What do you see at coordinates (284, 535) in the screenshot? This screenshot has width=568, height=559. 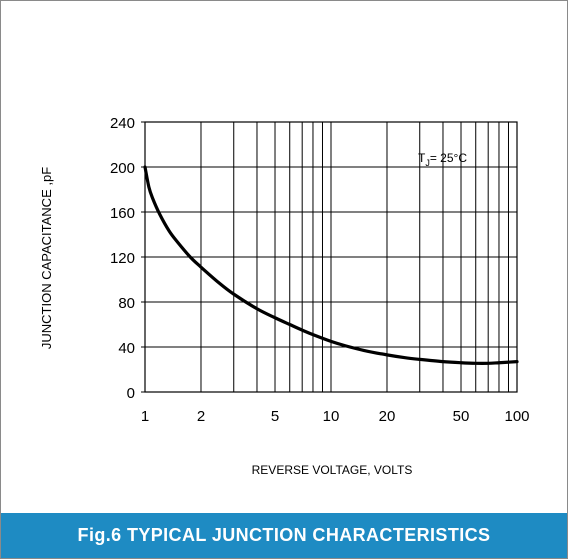 I see `figure-caption: Fig.6 TYPICAL JUNCTION CHARACTERISTICS` at bounding box center [284, 535].